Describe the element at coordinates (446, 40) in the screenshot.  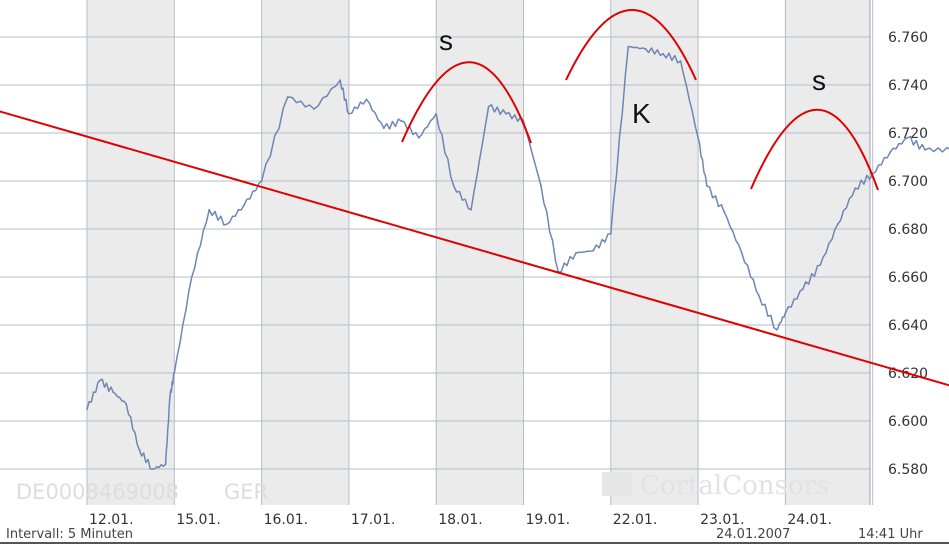
I see `annotation-s-left: s` at that location.